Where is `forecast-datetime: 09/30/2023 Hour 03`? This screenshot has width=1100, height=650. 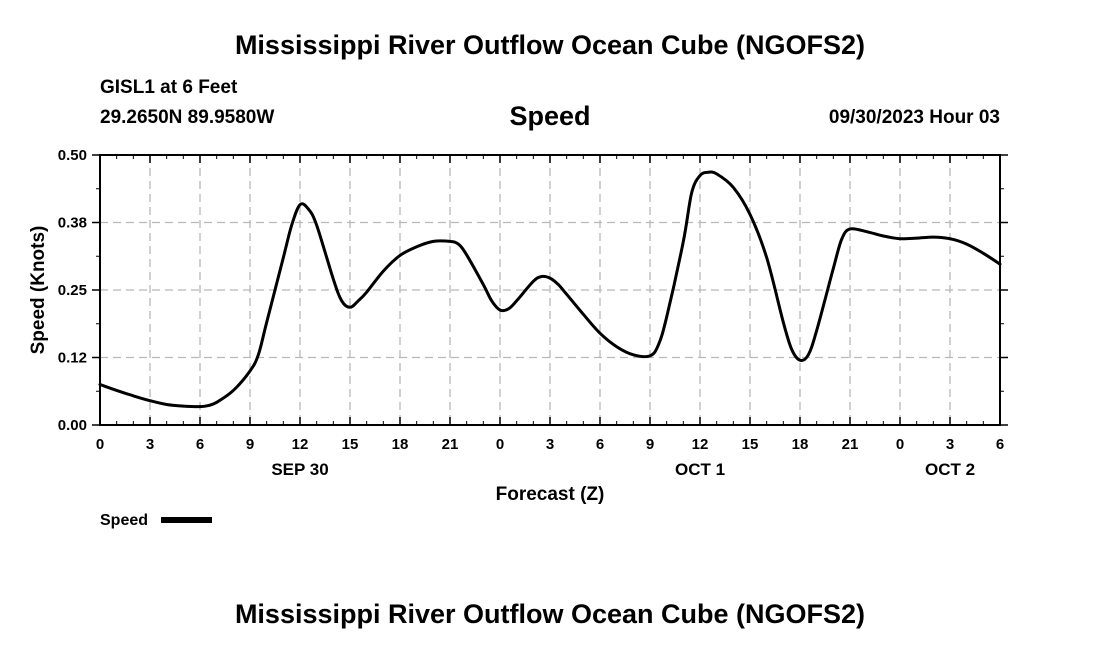 forecast-datetime: 09/30/2023 Hour 03 is located at coordinates (914, 117).